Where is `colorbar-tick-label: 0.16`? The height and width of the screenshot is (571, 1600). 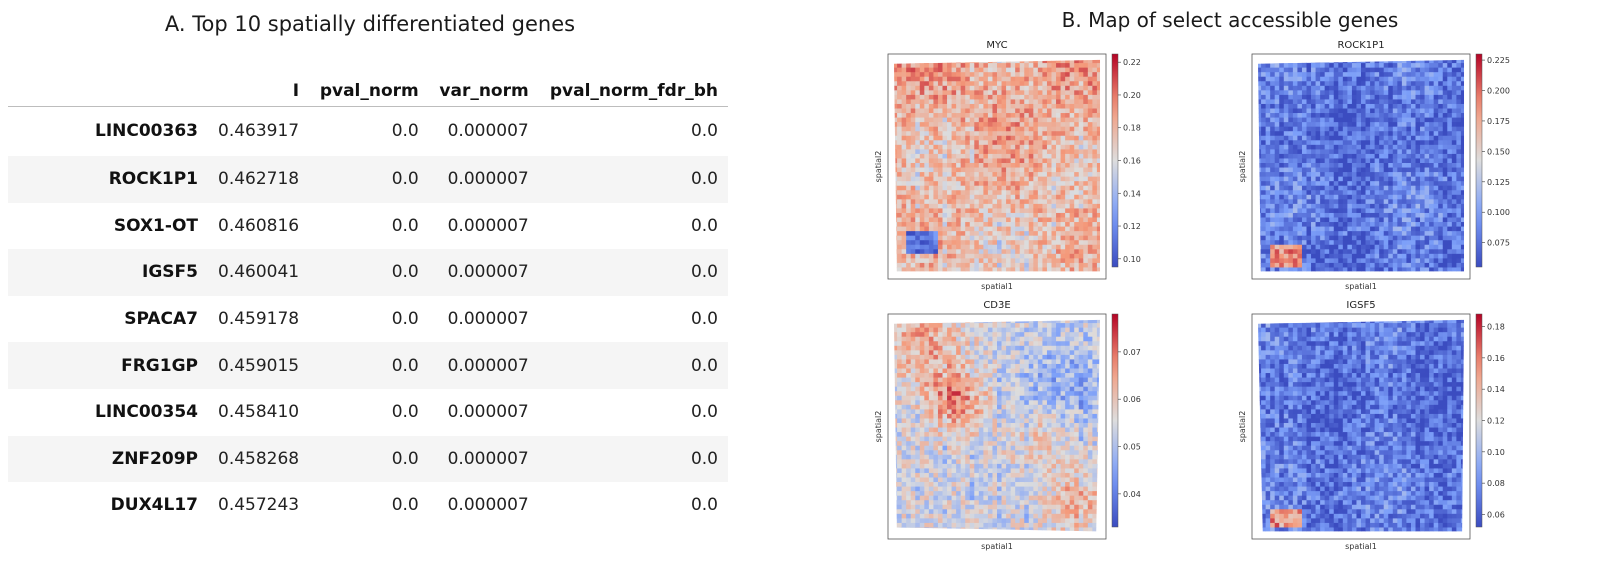 colorbar-tick-label: 0.16 is located at coordinates (1132, 161).